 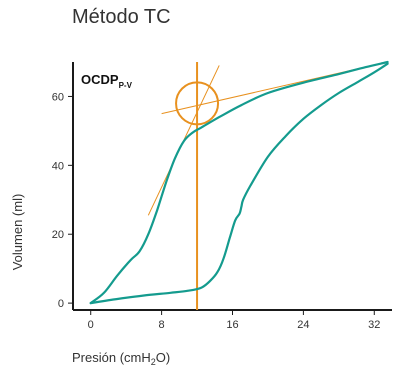 I want to click on x-tick-label: 0, so click(x=91, y=325).